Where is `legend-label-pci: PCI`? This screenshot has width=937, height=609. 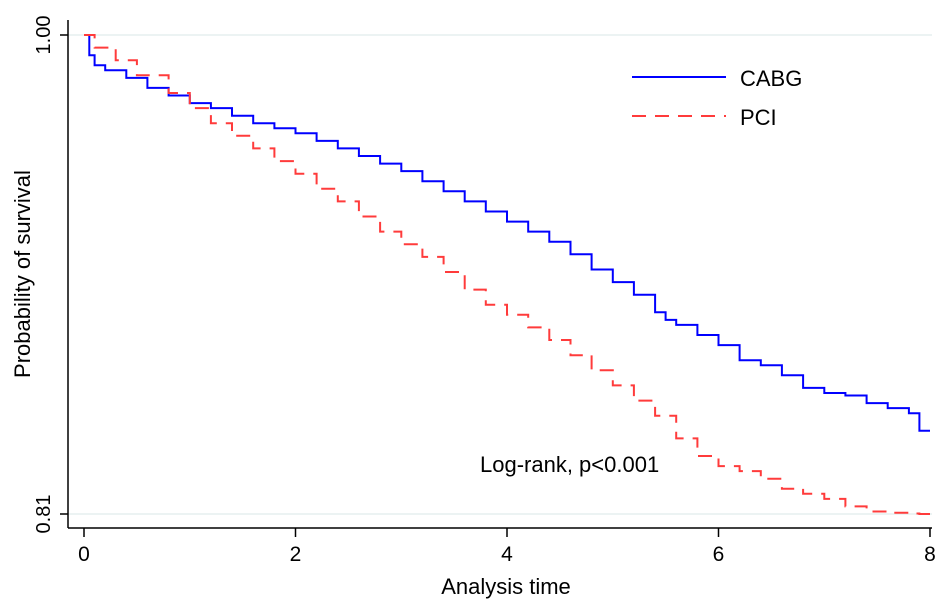 legend-label-pci: PCI is located at coordinates (758, 117).